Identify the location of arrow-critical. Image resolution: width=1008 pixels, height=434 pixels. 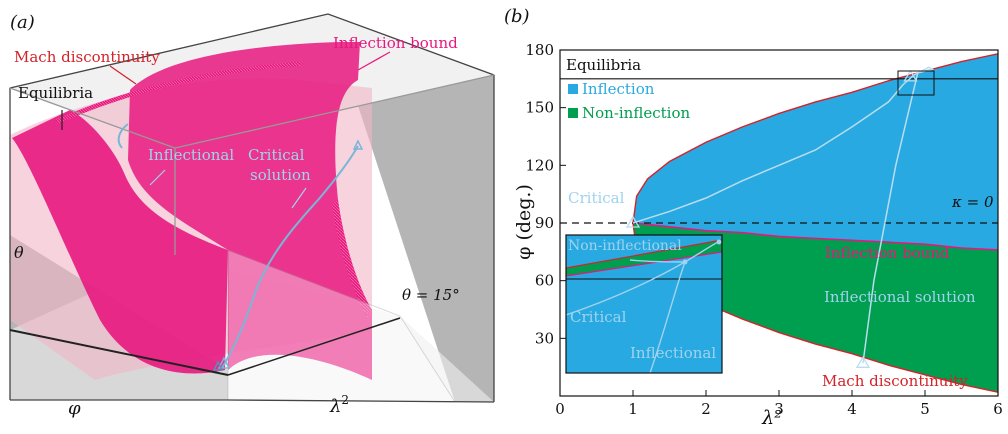
(299, 198).